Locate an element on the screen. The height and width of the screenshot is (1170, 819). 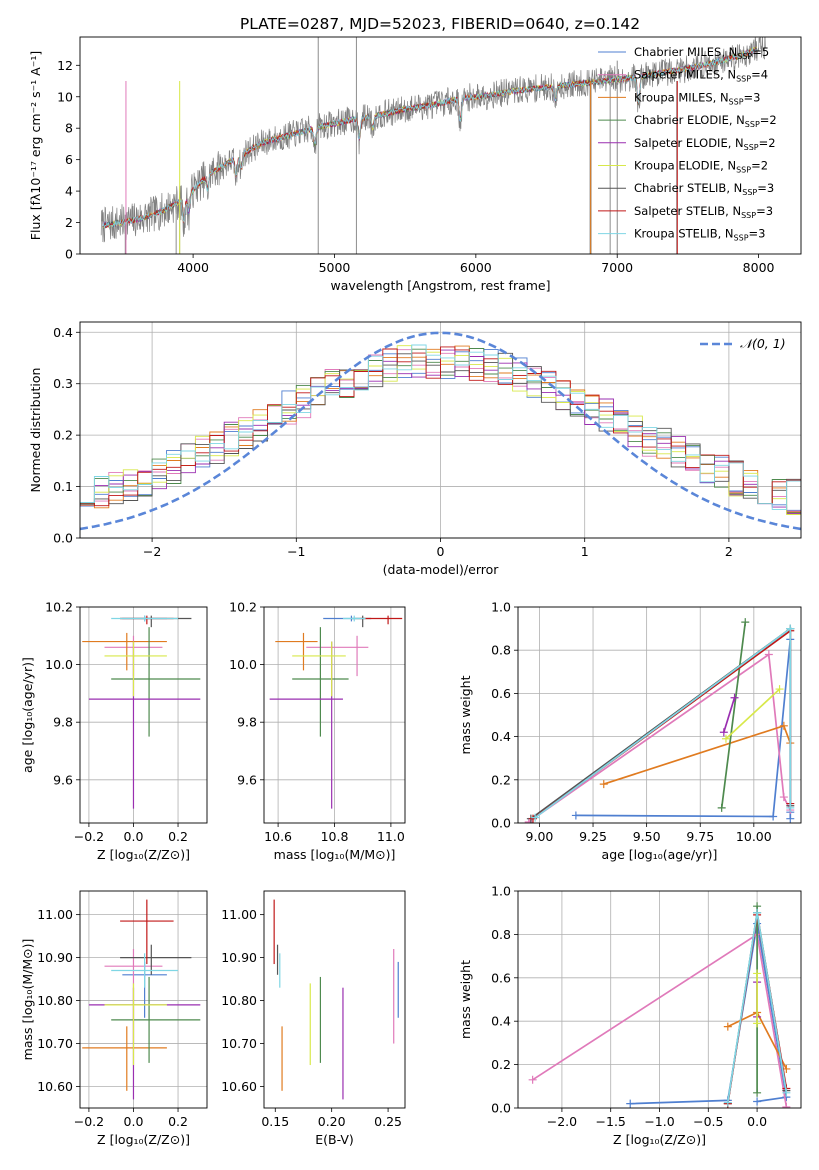
plot-area-mass-vs-ebv is located at coordinates (336, 999).